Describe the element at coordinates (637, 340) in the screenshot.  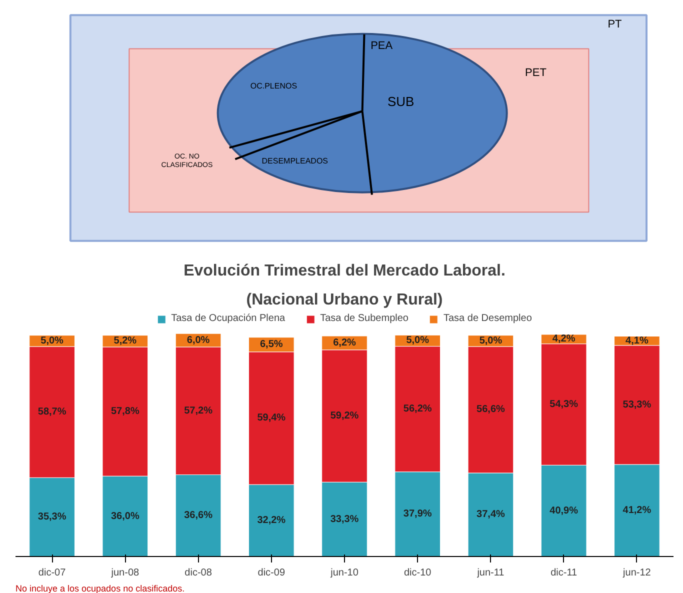
I see `data-label: 4,1%` at that location.